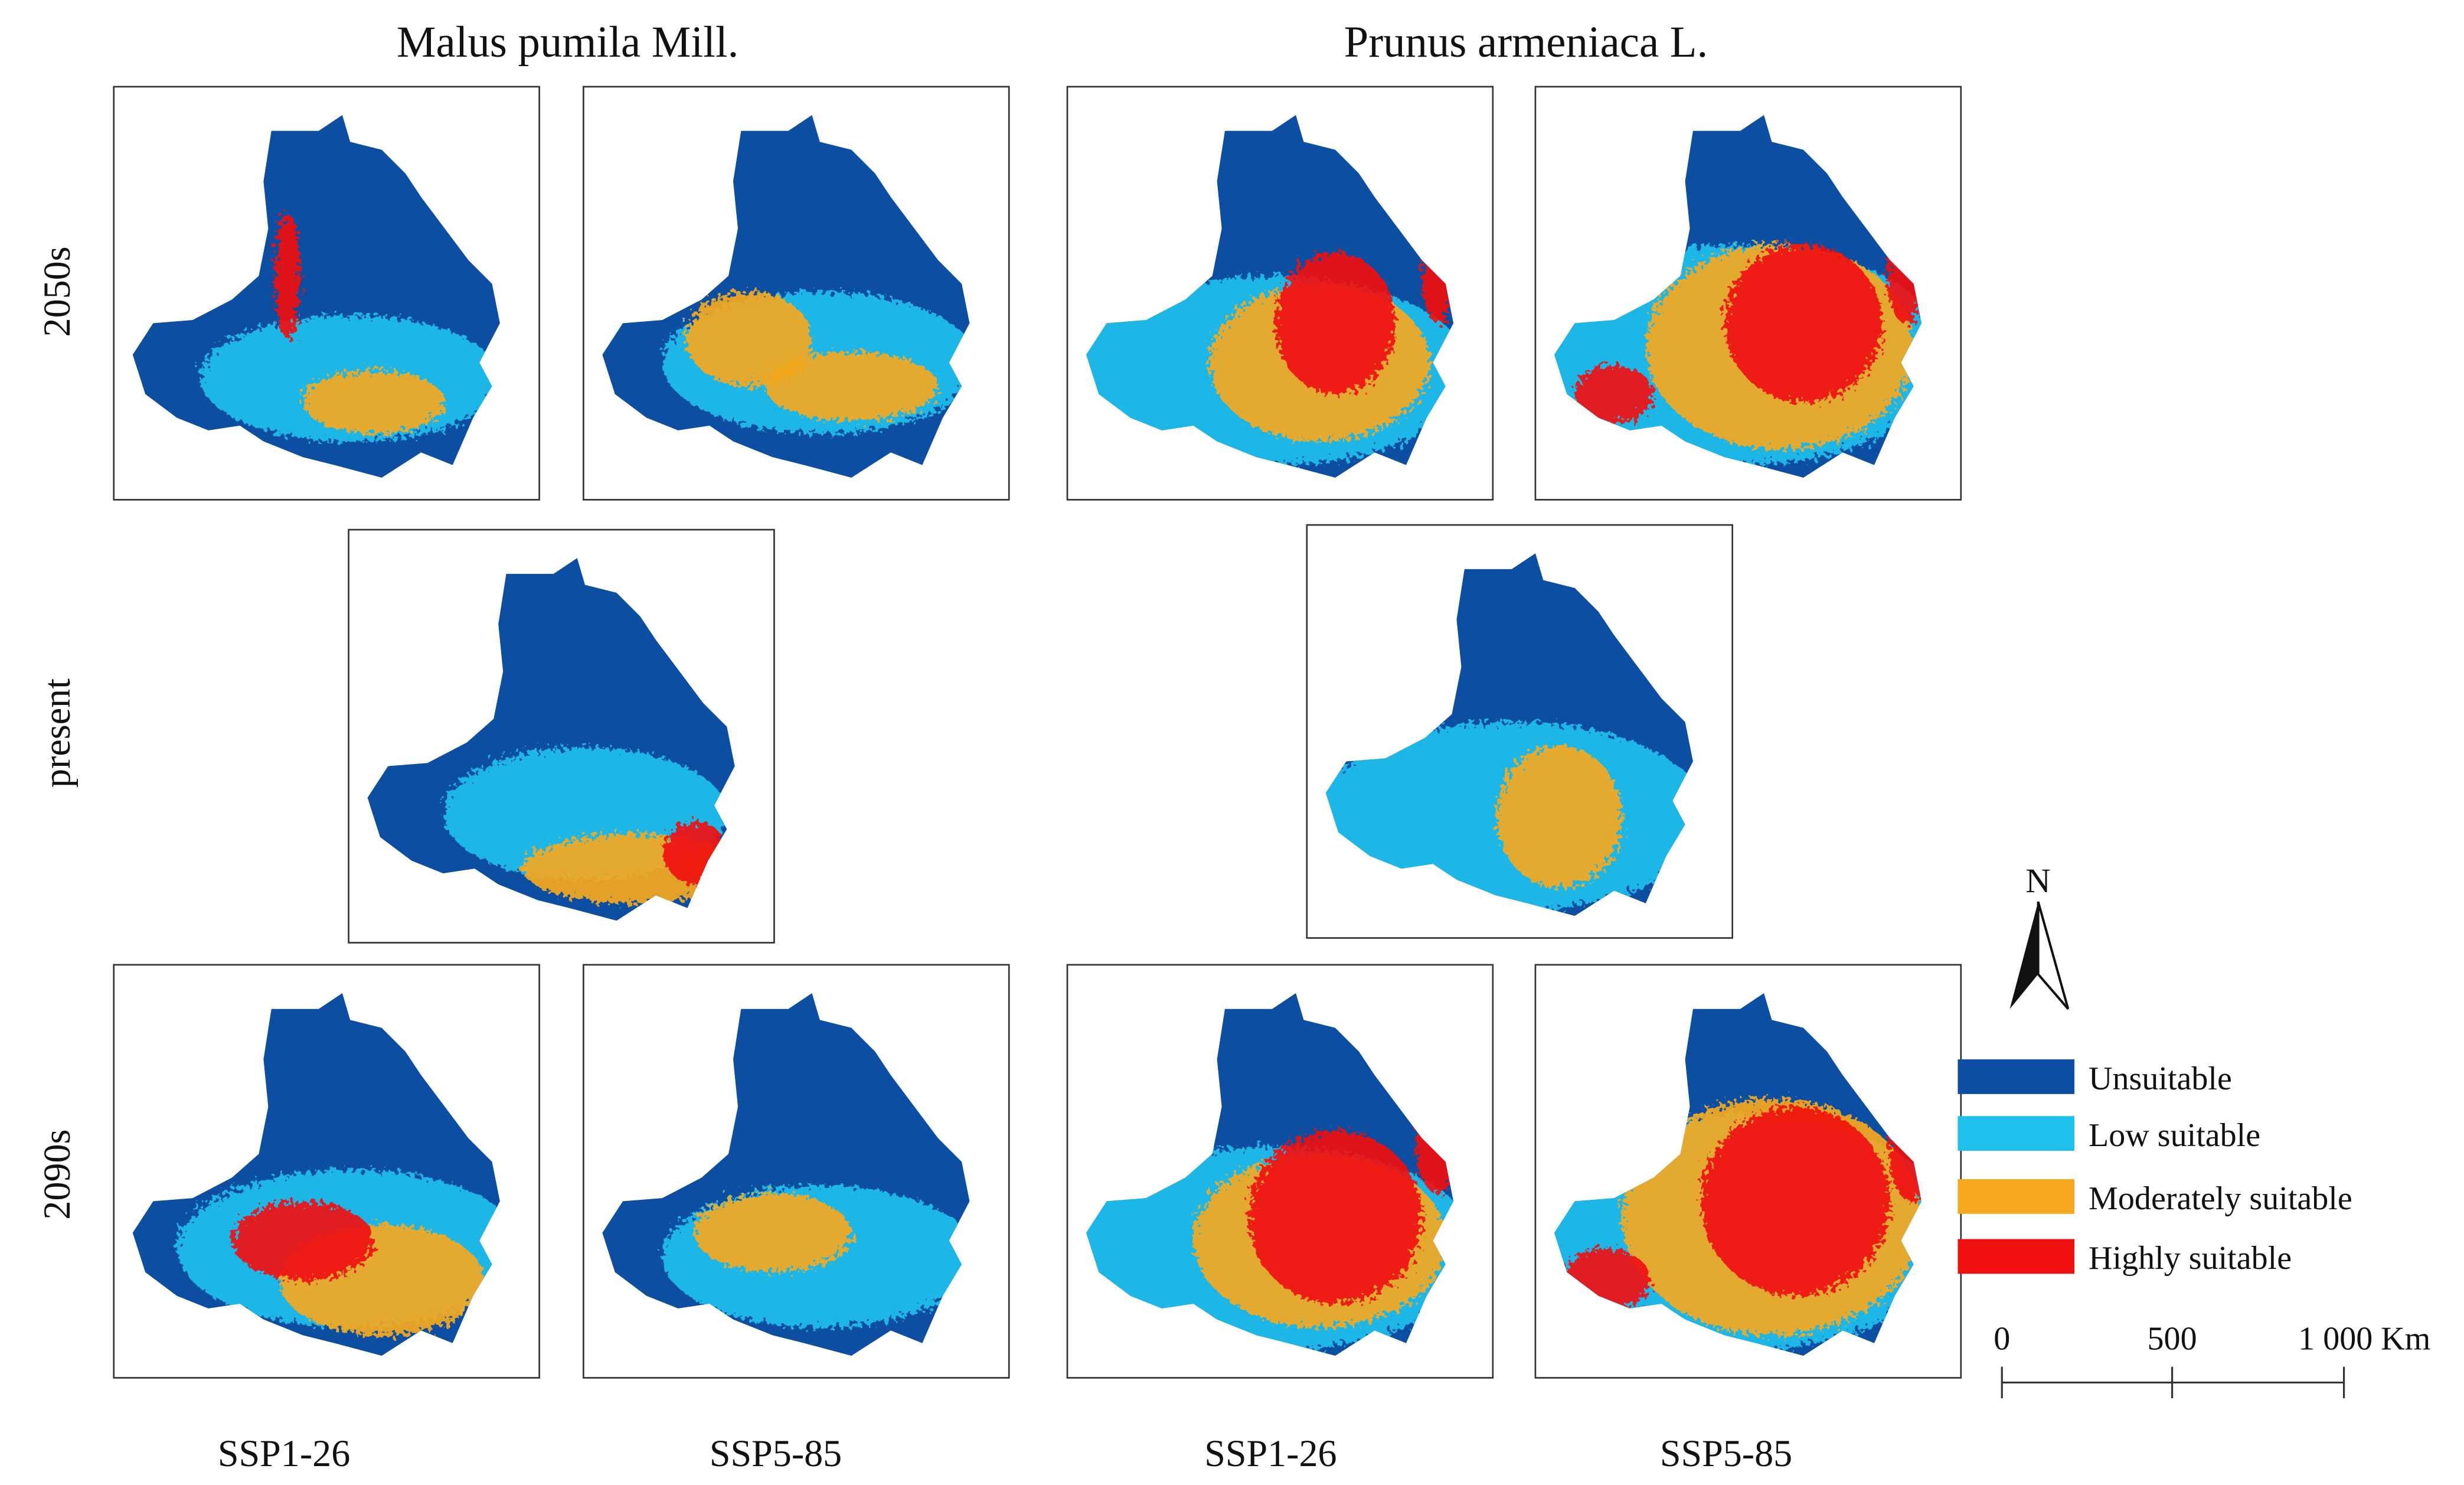  I want to click on legend-label: Moderately suitable, so click(2220, 1198).